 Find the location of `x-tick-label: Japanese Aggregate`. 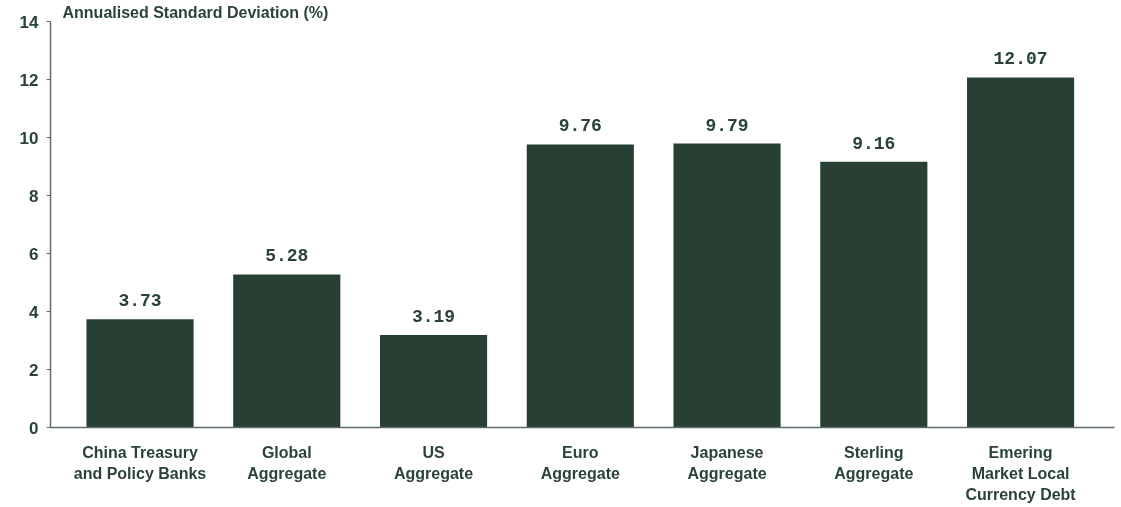

x-tick-label: Japanese Aggregate is located at coordinates (727, 462).